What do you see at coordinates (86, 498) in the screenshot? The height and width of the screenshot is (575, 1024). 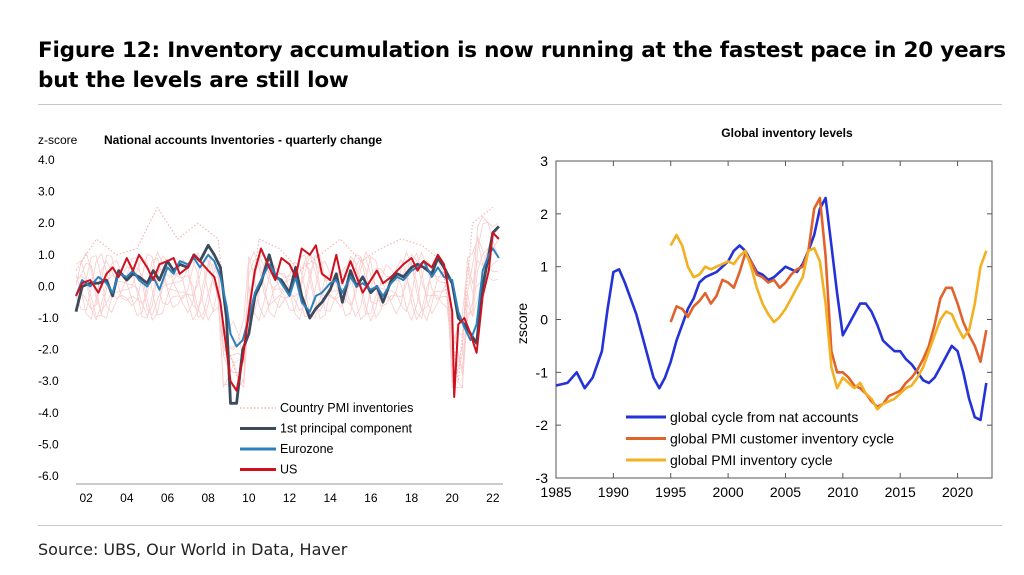 I see `x-tick-label: 02` at bounding box center [86, 498].